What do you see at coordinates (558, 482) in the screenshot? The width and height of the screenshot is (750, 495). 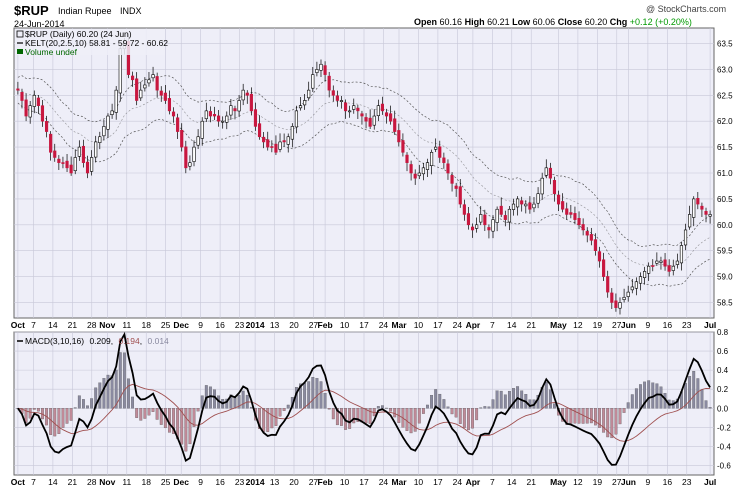 I see `x-tick-label: May` at bounding box center [558, 482].